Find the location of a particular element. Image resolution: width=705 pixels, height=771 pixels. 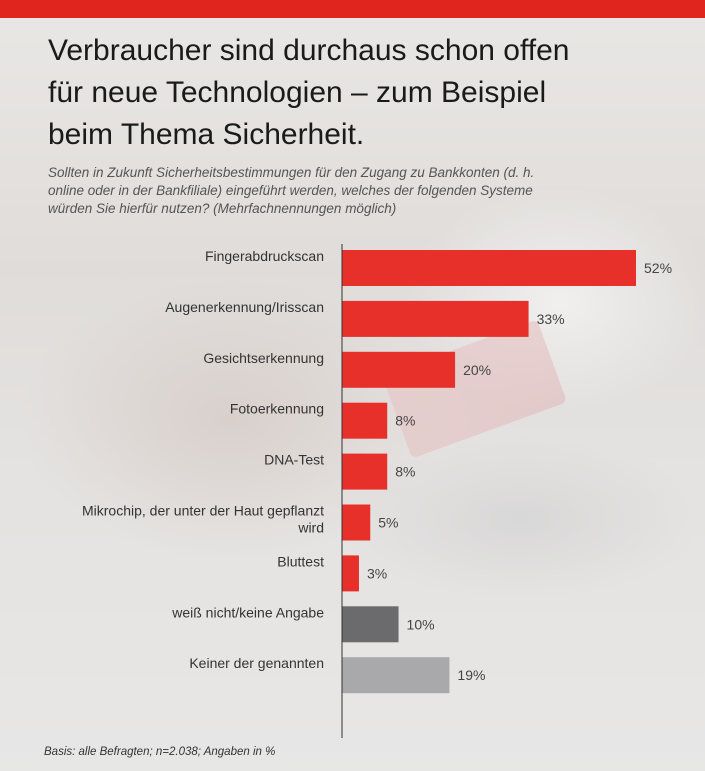

title-line-3: beim Thema Sicherheit. is located at coordinates (206, 134).